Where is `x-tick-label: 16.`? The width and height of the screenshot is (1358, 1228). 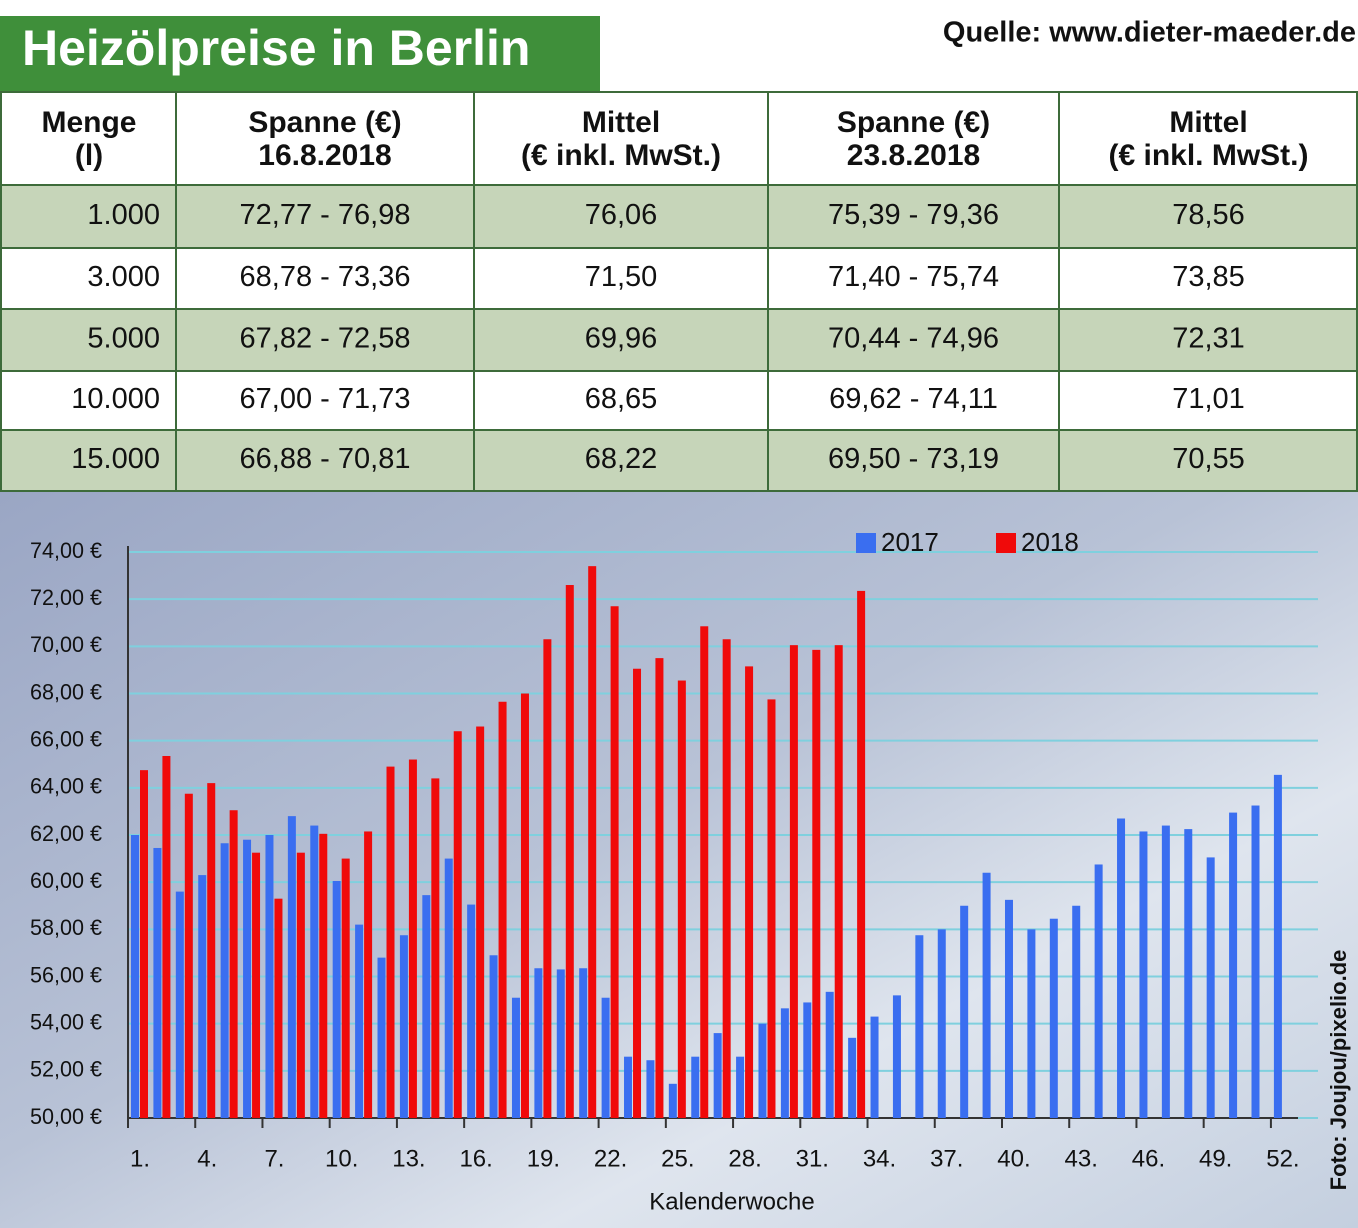
x-tick-label: 16. is located at coordinates (475, 1158).